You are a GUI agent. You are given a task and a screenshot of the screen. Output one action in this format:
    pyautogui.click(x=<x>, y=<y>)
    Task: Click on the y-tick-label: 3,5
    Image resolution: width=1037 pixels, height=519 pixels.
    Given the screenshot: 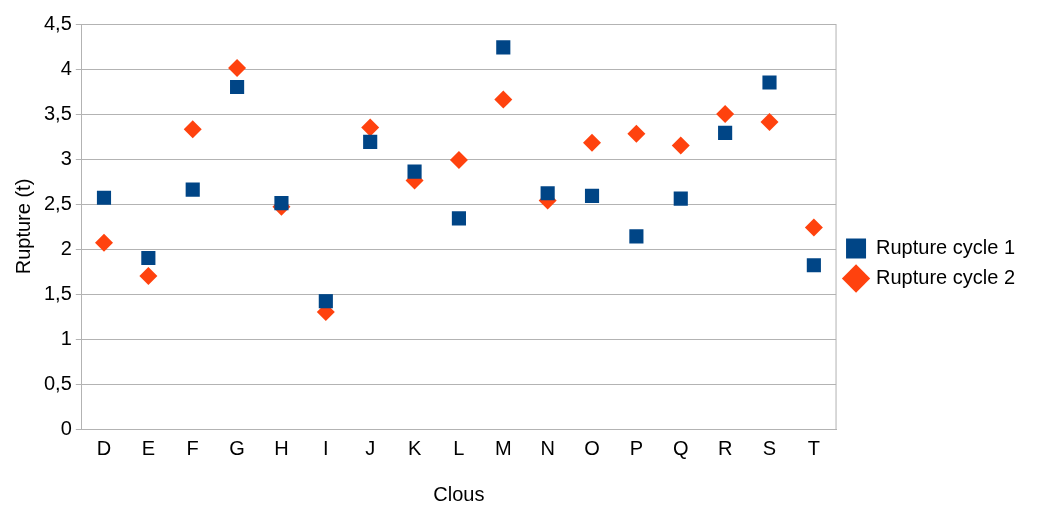 What is the action you would take?
    pyautogui.click(x=57, y=112)
    